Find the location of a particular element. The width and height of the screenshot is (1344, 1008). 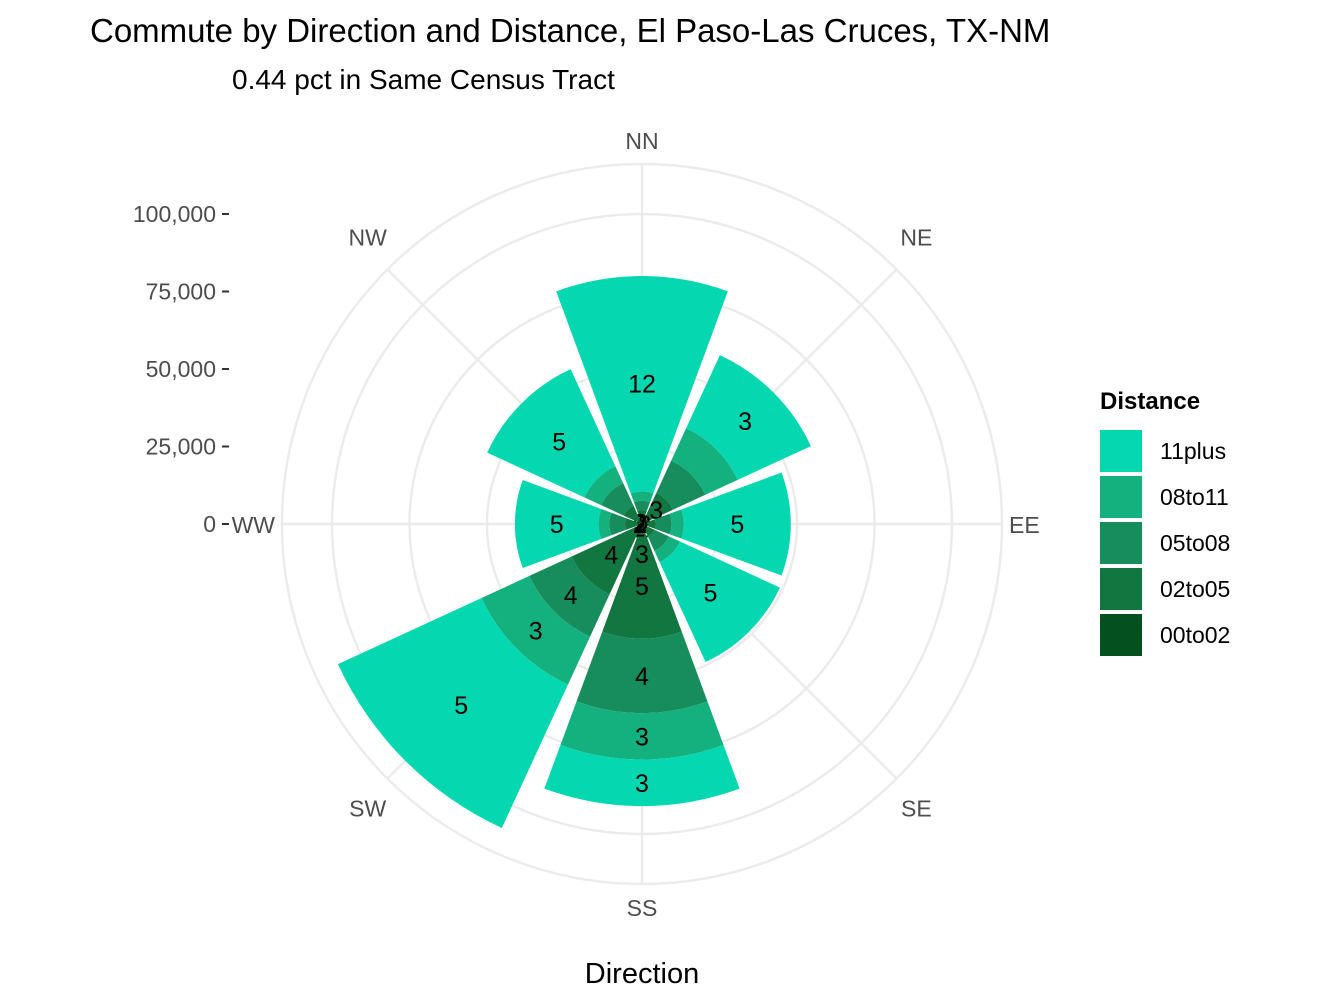

bar-ee-05to08 is located at coordinates (663, 524).